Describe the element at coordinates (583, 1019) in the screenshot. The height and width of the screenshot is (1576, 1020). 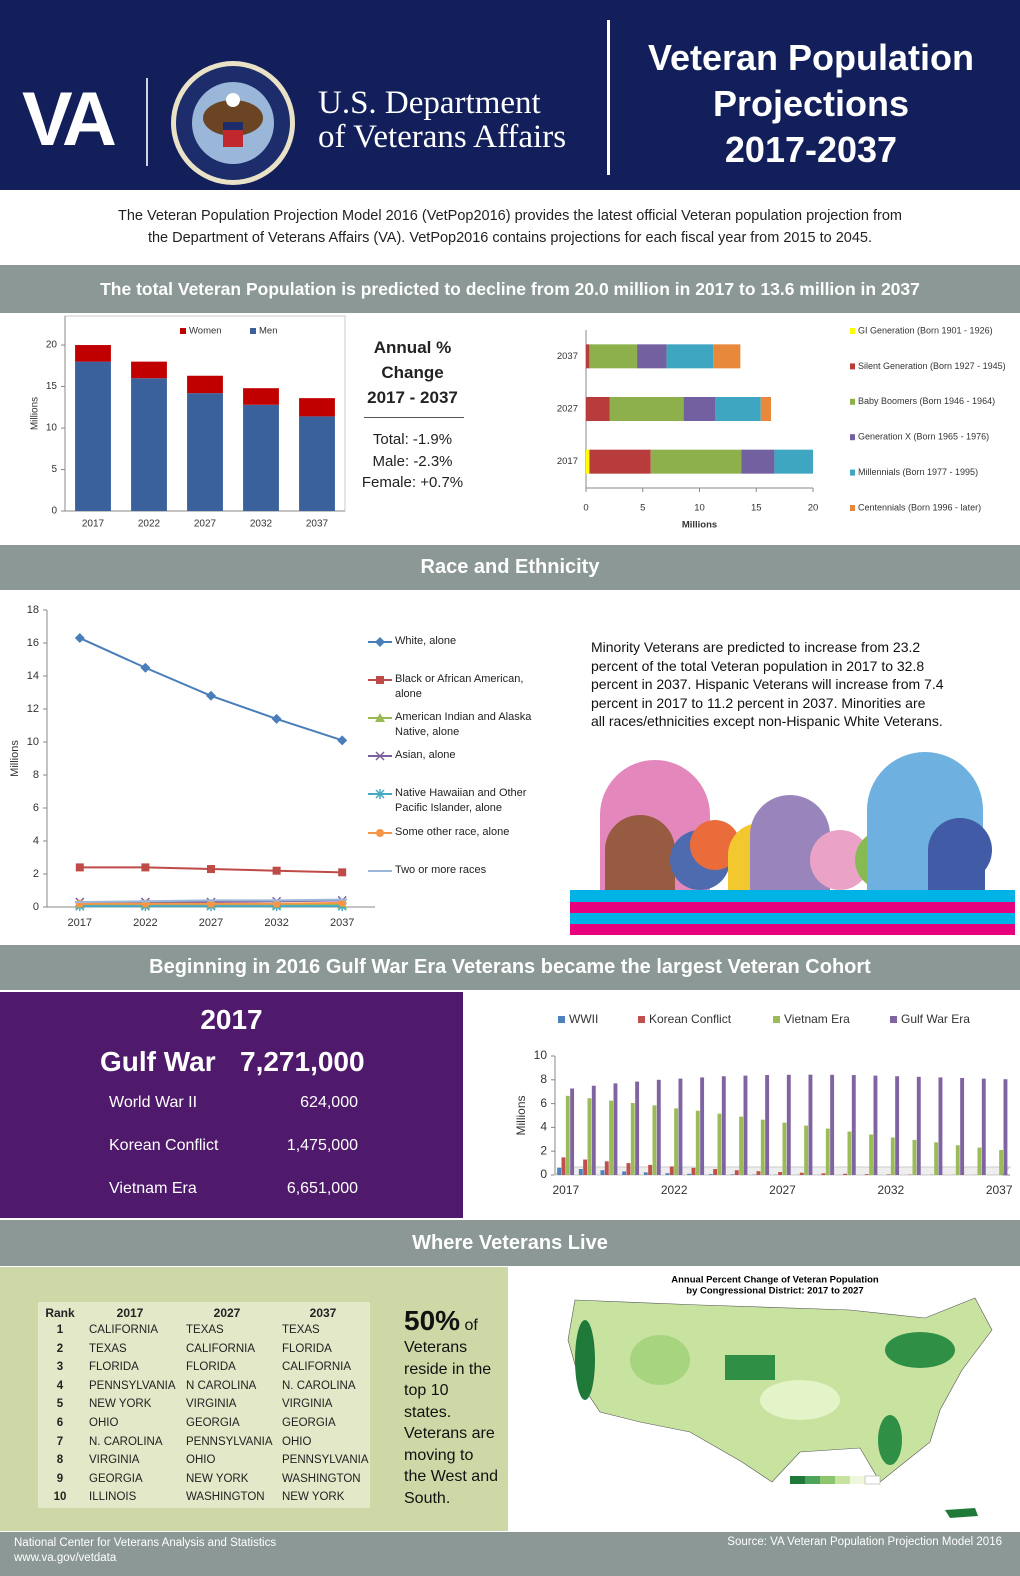
I see `legend-label: WWII` at that location.